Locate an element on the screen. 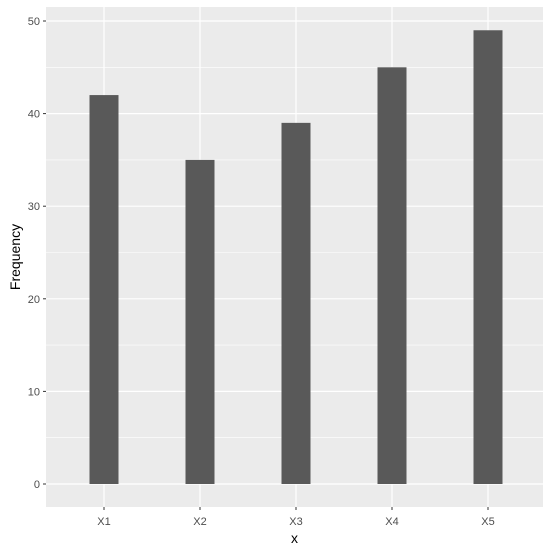 The image size is (553, 552). x-tick-label: X4 is located at coordinates (391, 522).